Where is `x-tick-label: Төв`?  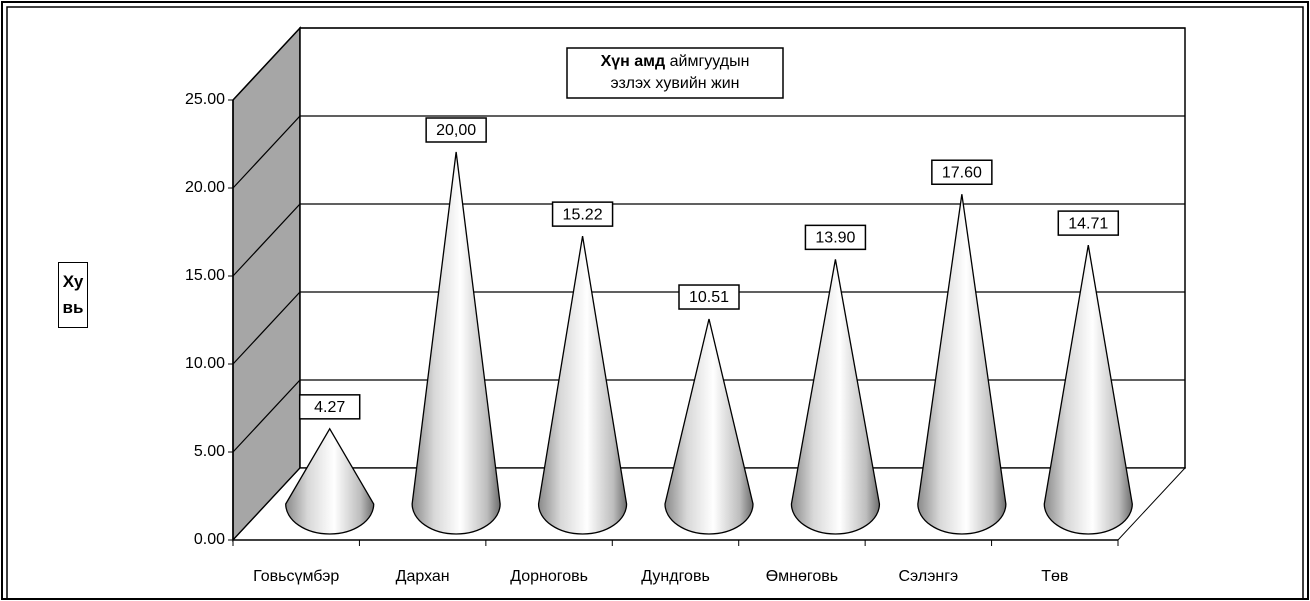 x-tick-label: Төв is located at coordinates (1054, 576).